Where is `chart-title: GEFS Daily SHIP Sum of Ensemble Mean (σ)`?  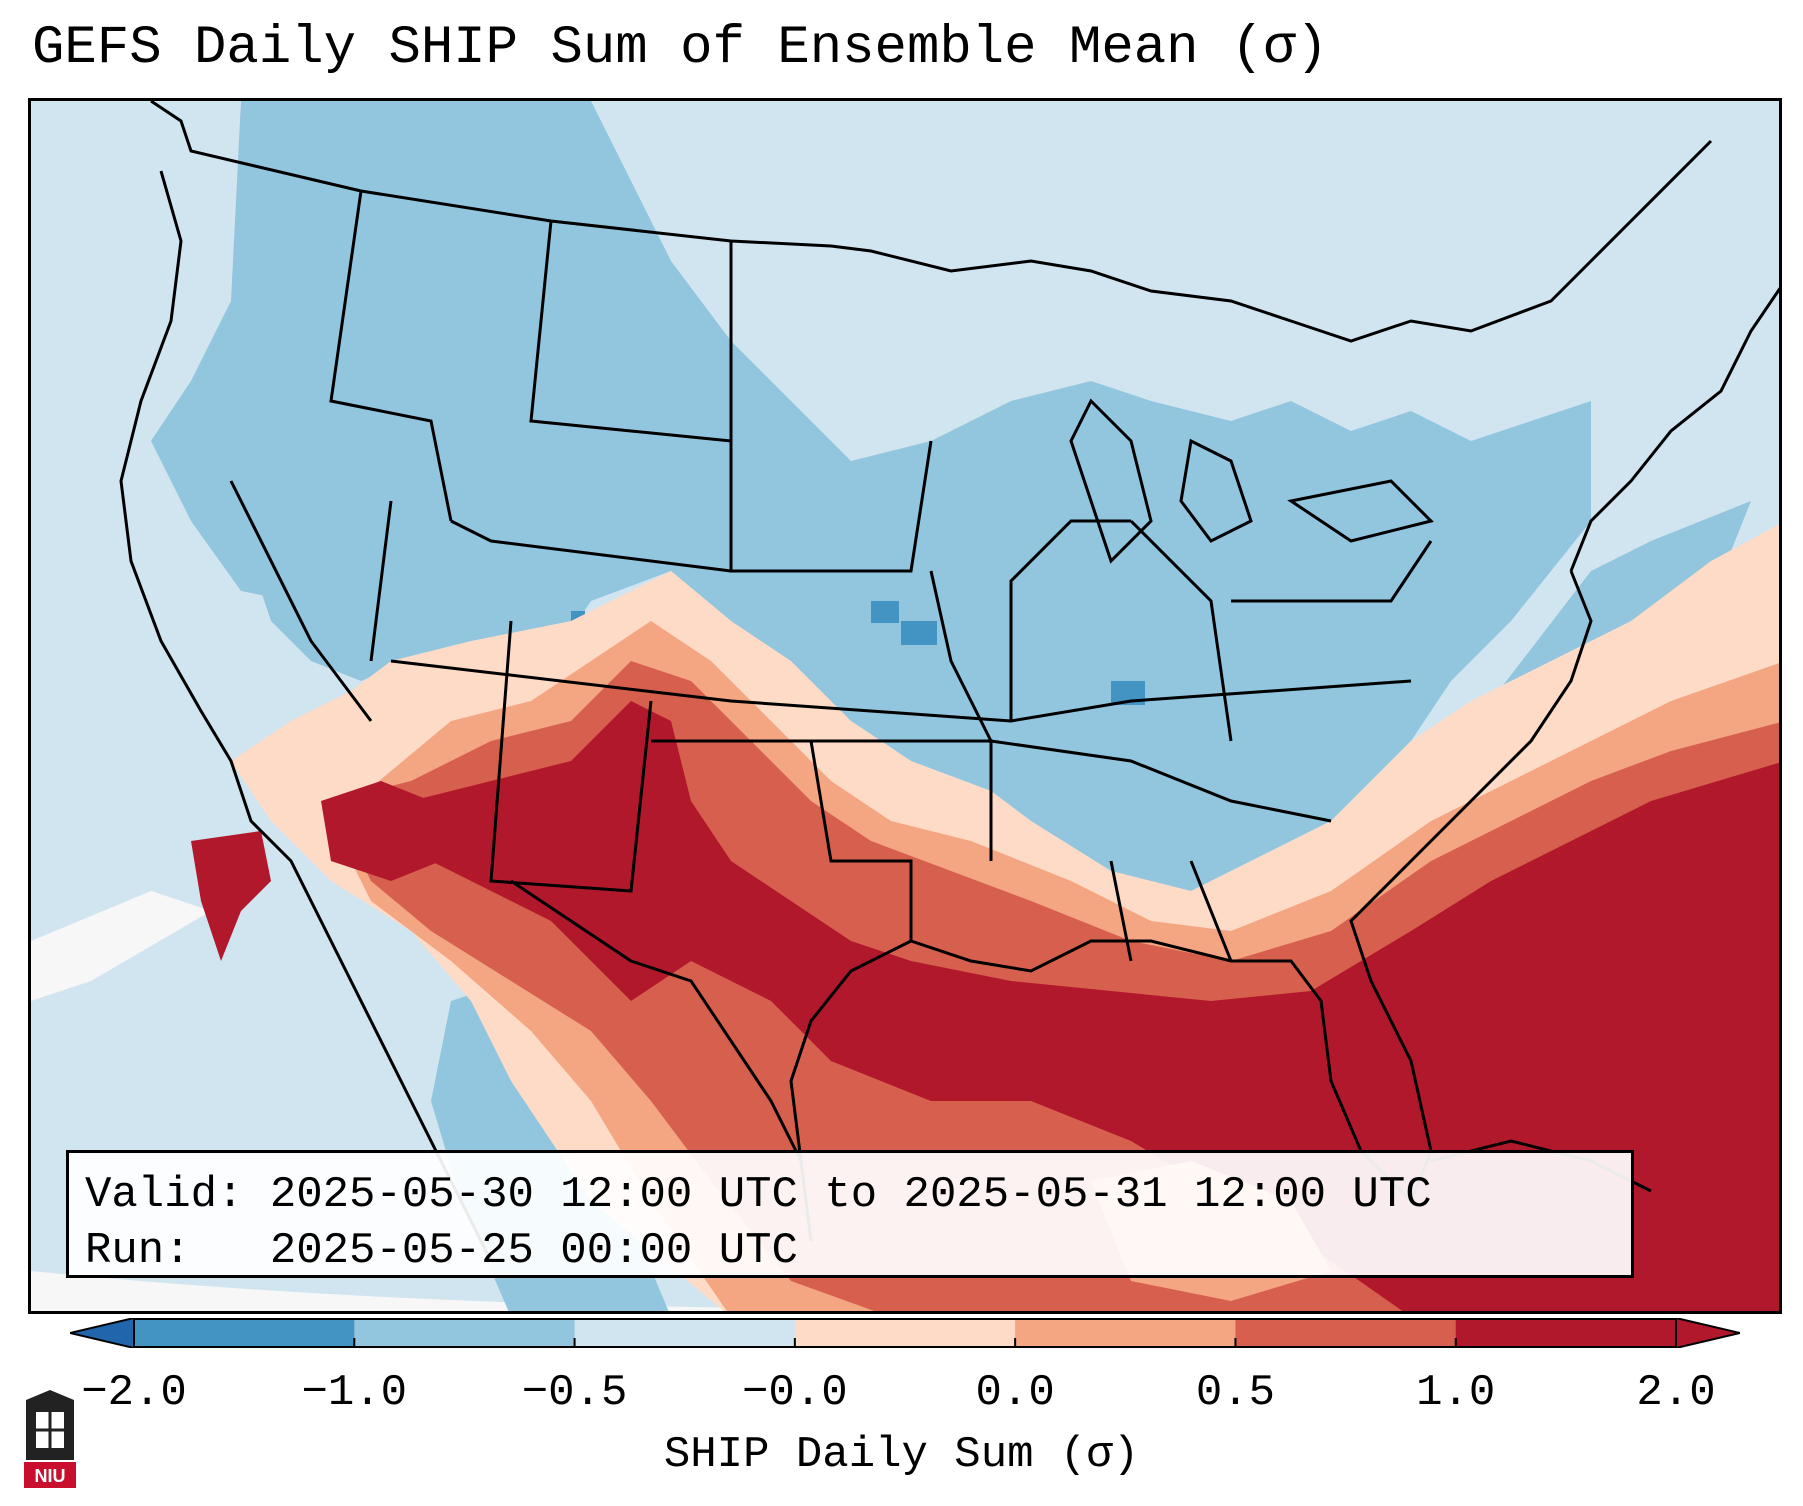 chart-title: GEFS Daily SHIP Sum of Ensemble Mean (σ) is located at coordinates (680, 48).